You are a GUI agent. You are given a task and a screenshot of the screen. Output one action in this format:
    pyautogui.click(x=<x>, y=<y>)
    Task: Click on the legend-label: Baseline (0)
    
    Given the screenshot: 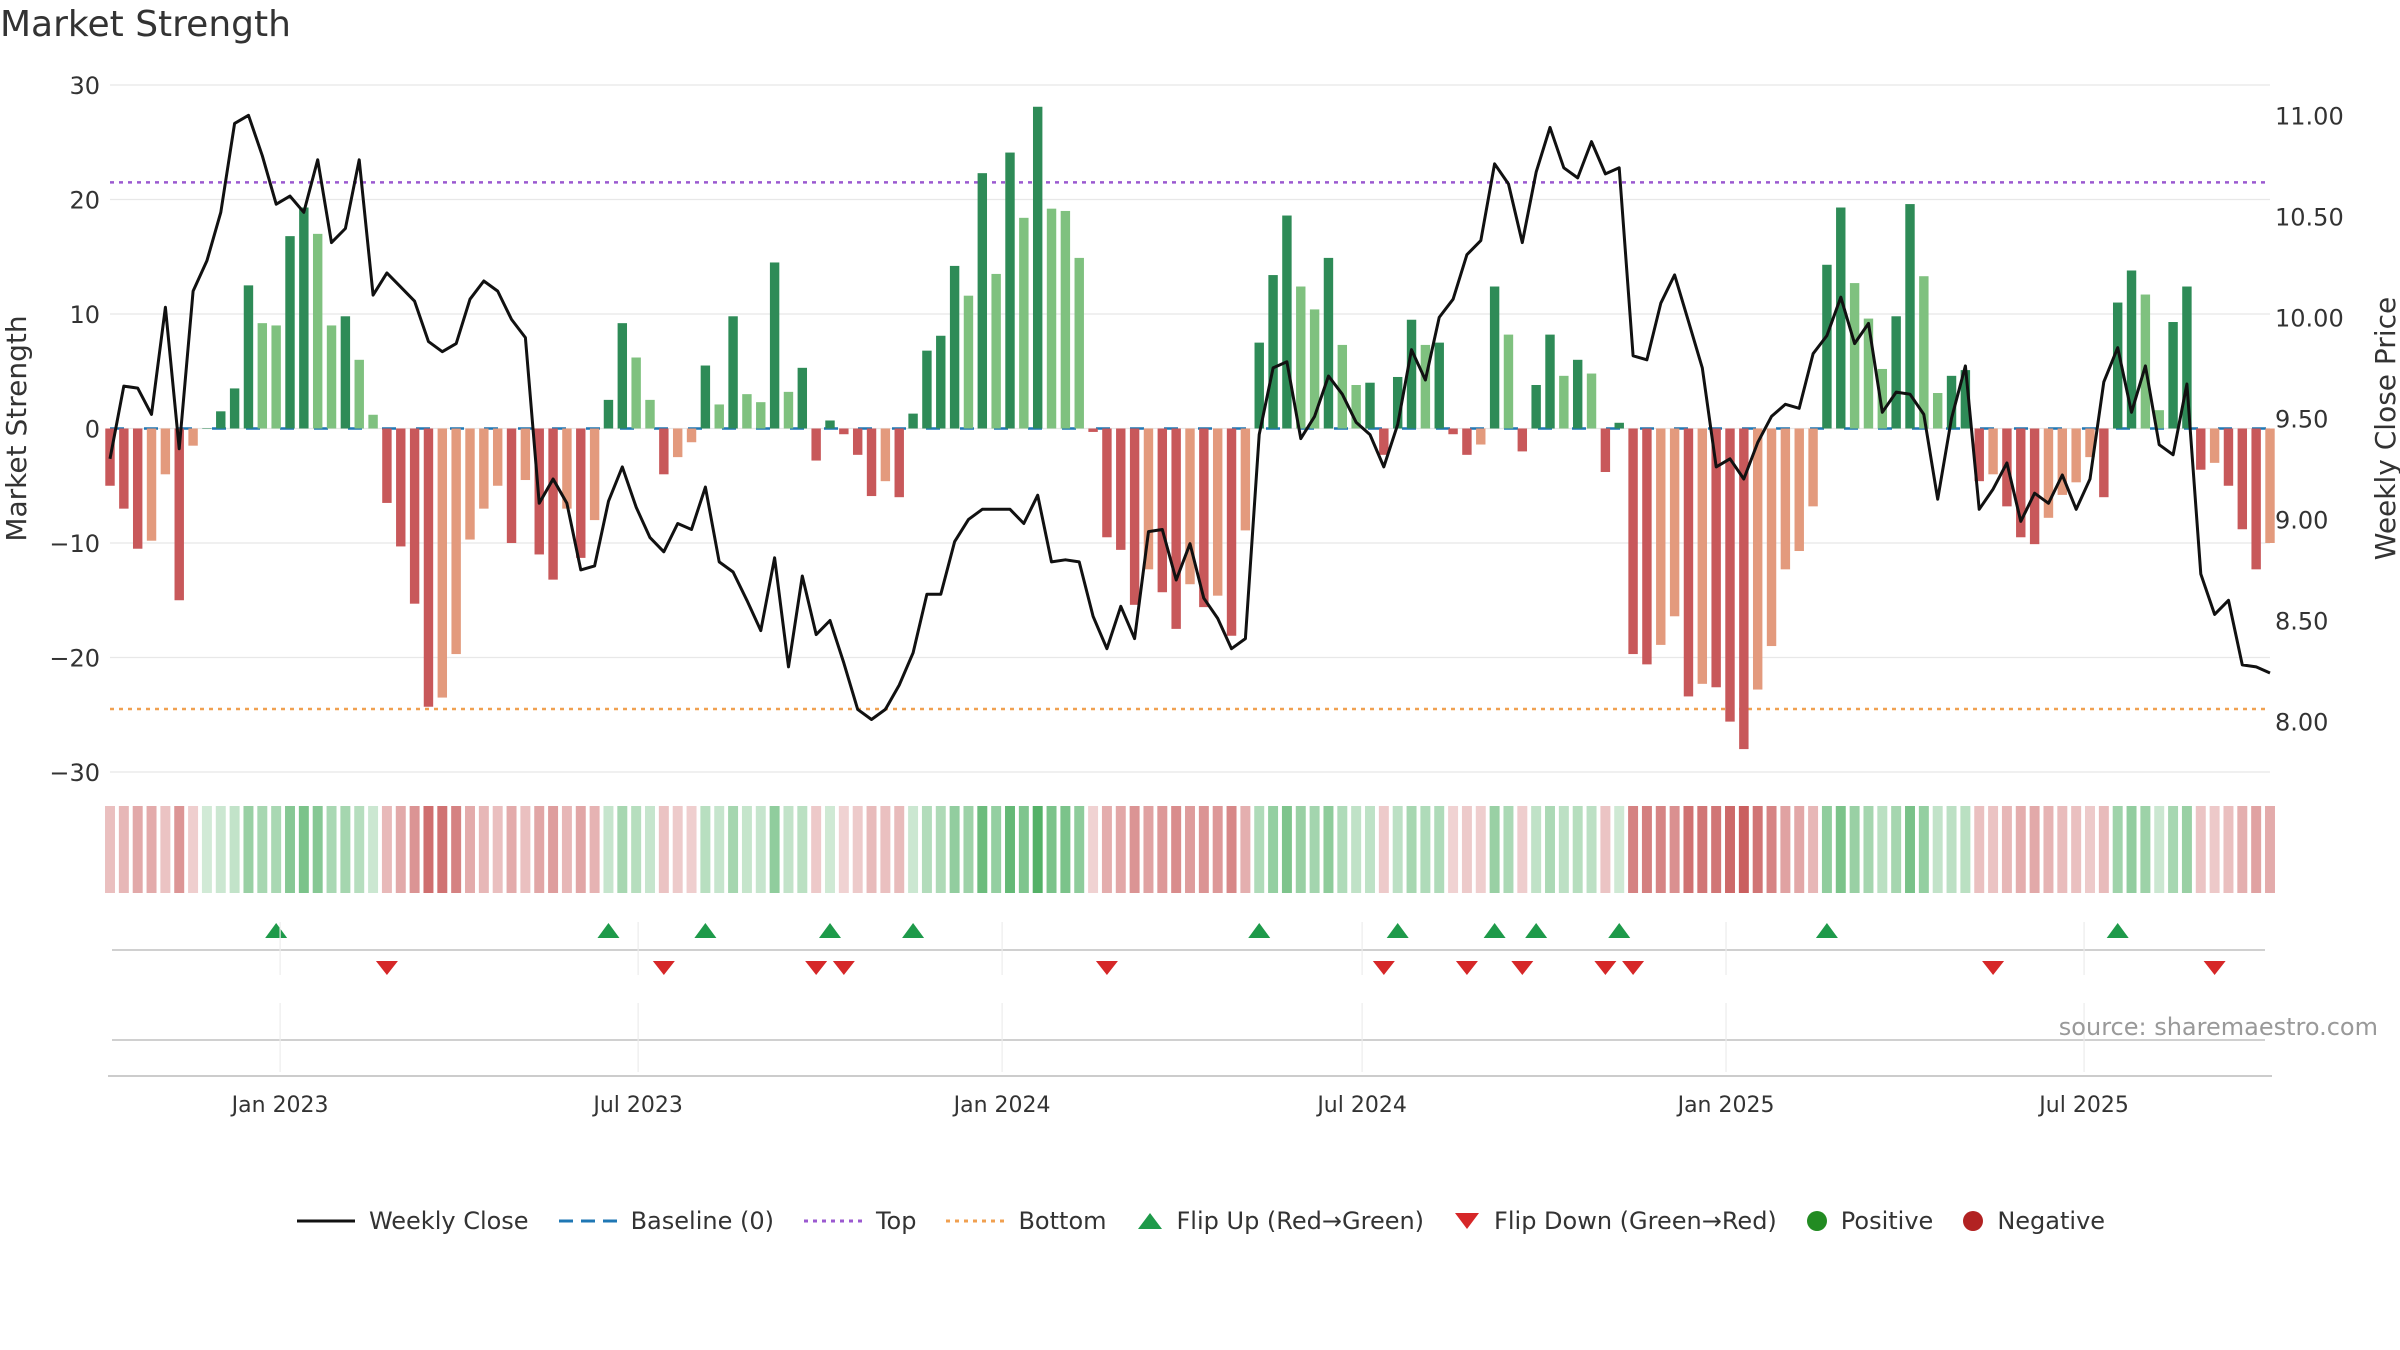 What is the action you would take?
    pyautogui.click(x=702, y=1221)
    